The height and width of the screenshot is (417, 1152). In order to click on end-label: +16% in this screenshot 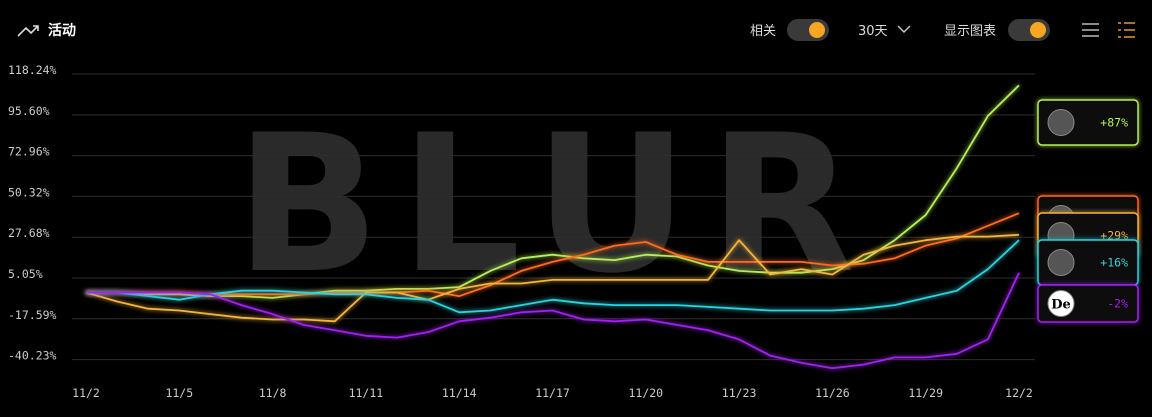, I will do `click(1114, 263)`.